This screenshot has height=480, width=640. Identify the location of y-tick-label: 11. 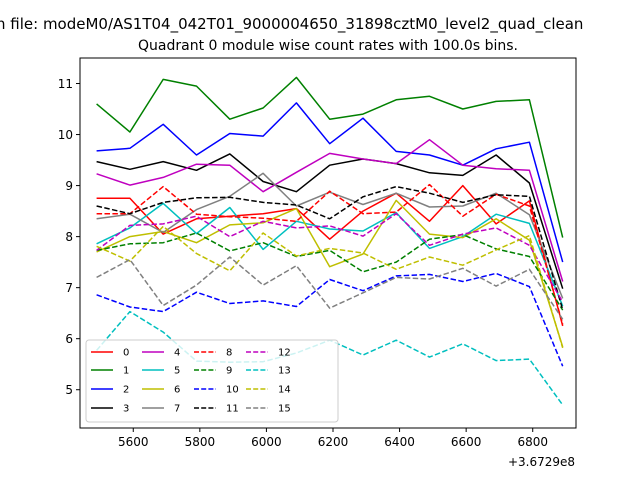
(65, 84).